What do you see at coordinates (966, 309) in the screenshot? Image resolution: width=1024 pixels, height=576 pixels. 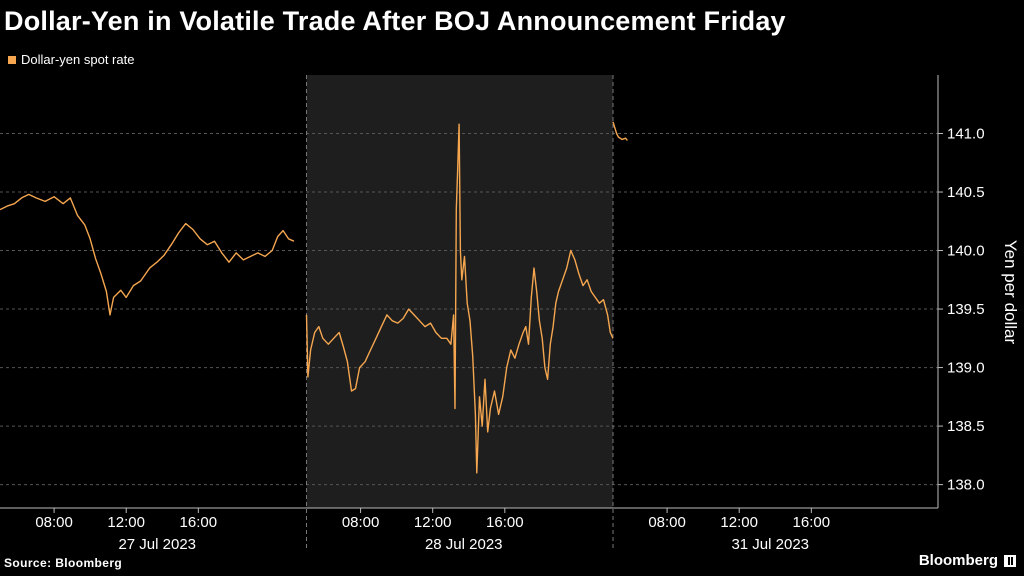 I see `y-tick-label-3: 139.5` at bounding box center [966, 309].